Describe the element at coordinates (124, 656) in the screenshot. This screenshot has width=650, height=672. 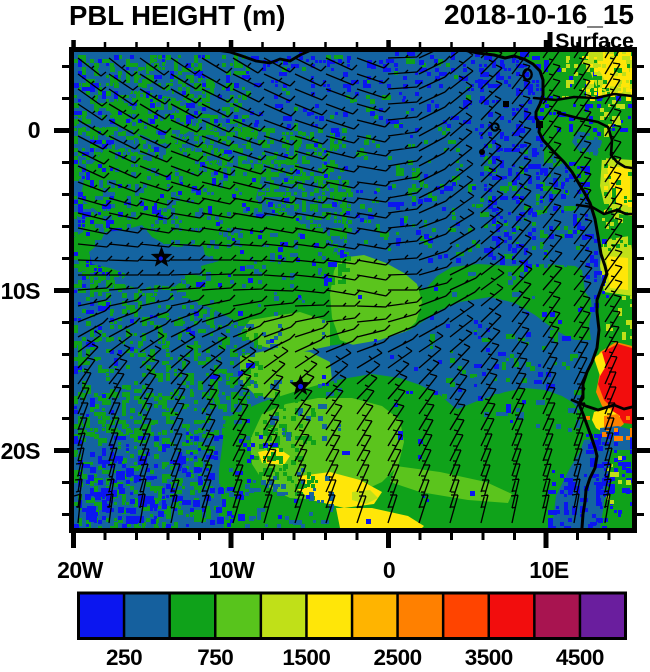
I see `svg-text: 250` at that location.